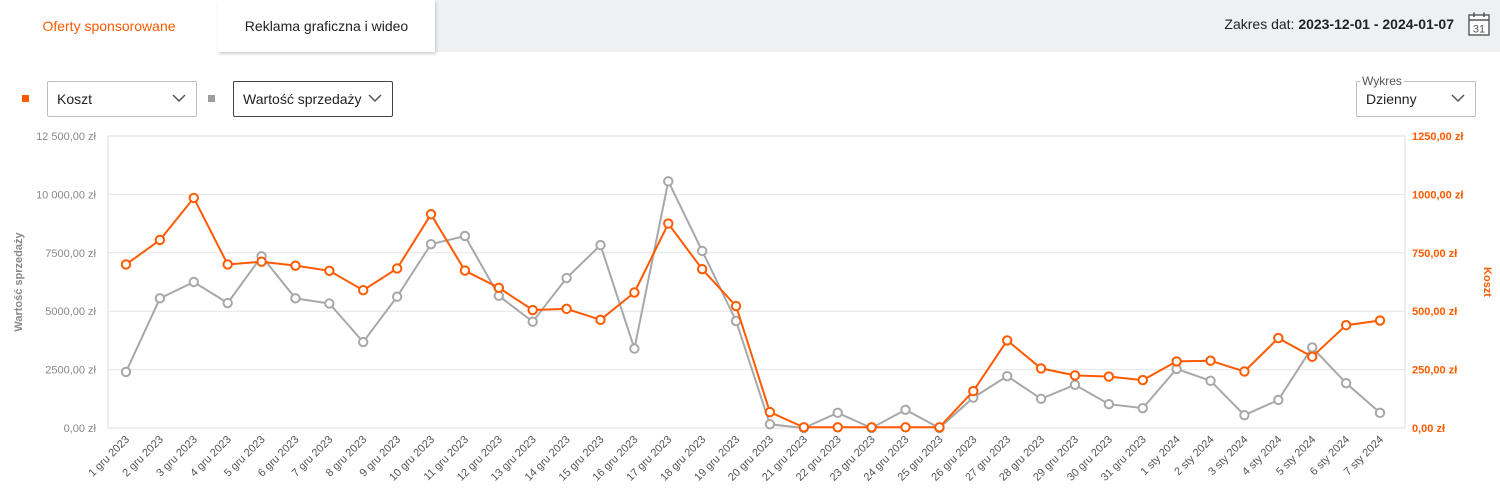 This screenshot has width=1500, height=501. I want to click on x-tick-label: 8 gru 2023, so click(347, 457).